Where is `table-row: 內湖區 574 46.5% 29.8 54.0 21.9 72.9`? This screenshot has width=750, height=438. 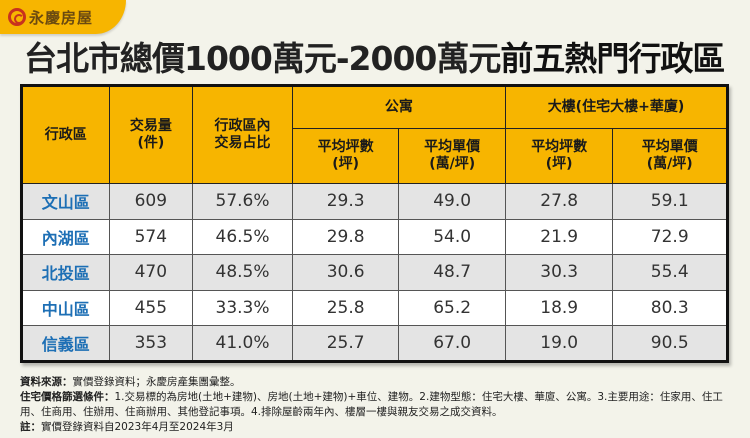
table-row: 內湖區 574 46.5% 29.8 54.0 21.9 72.9 is located at coordinates (374, 237).